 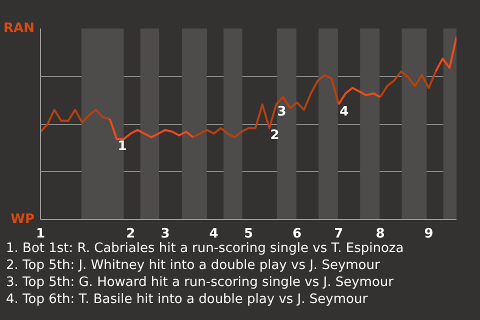 What do you see at coordinates (187, 299) in the screenshot?
I see `text: 4. Top 6th: T. Basile hit into a double play vs J. Seymour` at bounding box center [187, 299].